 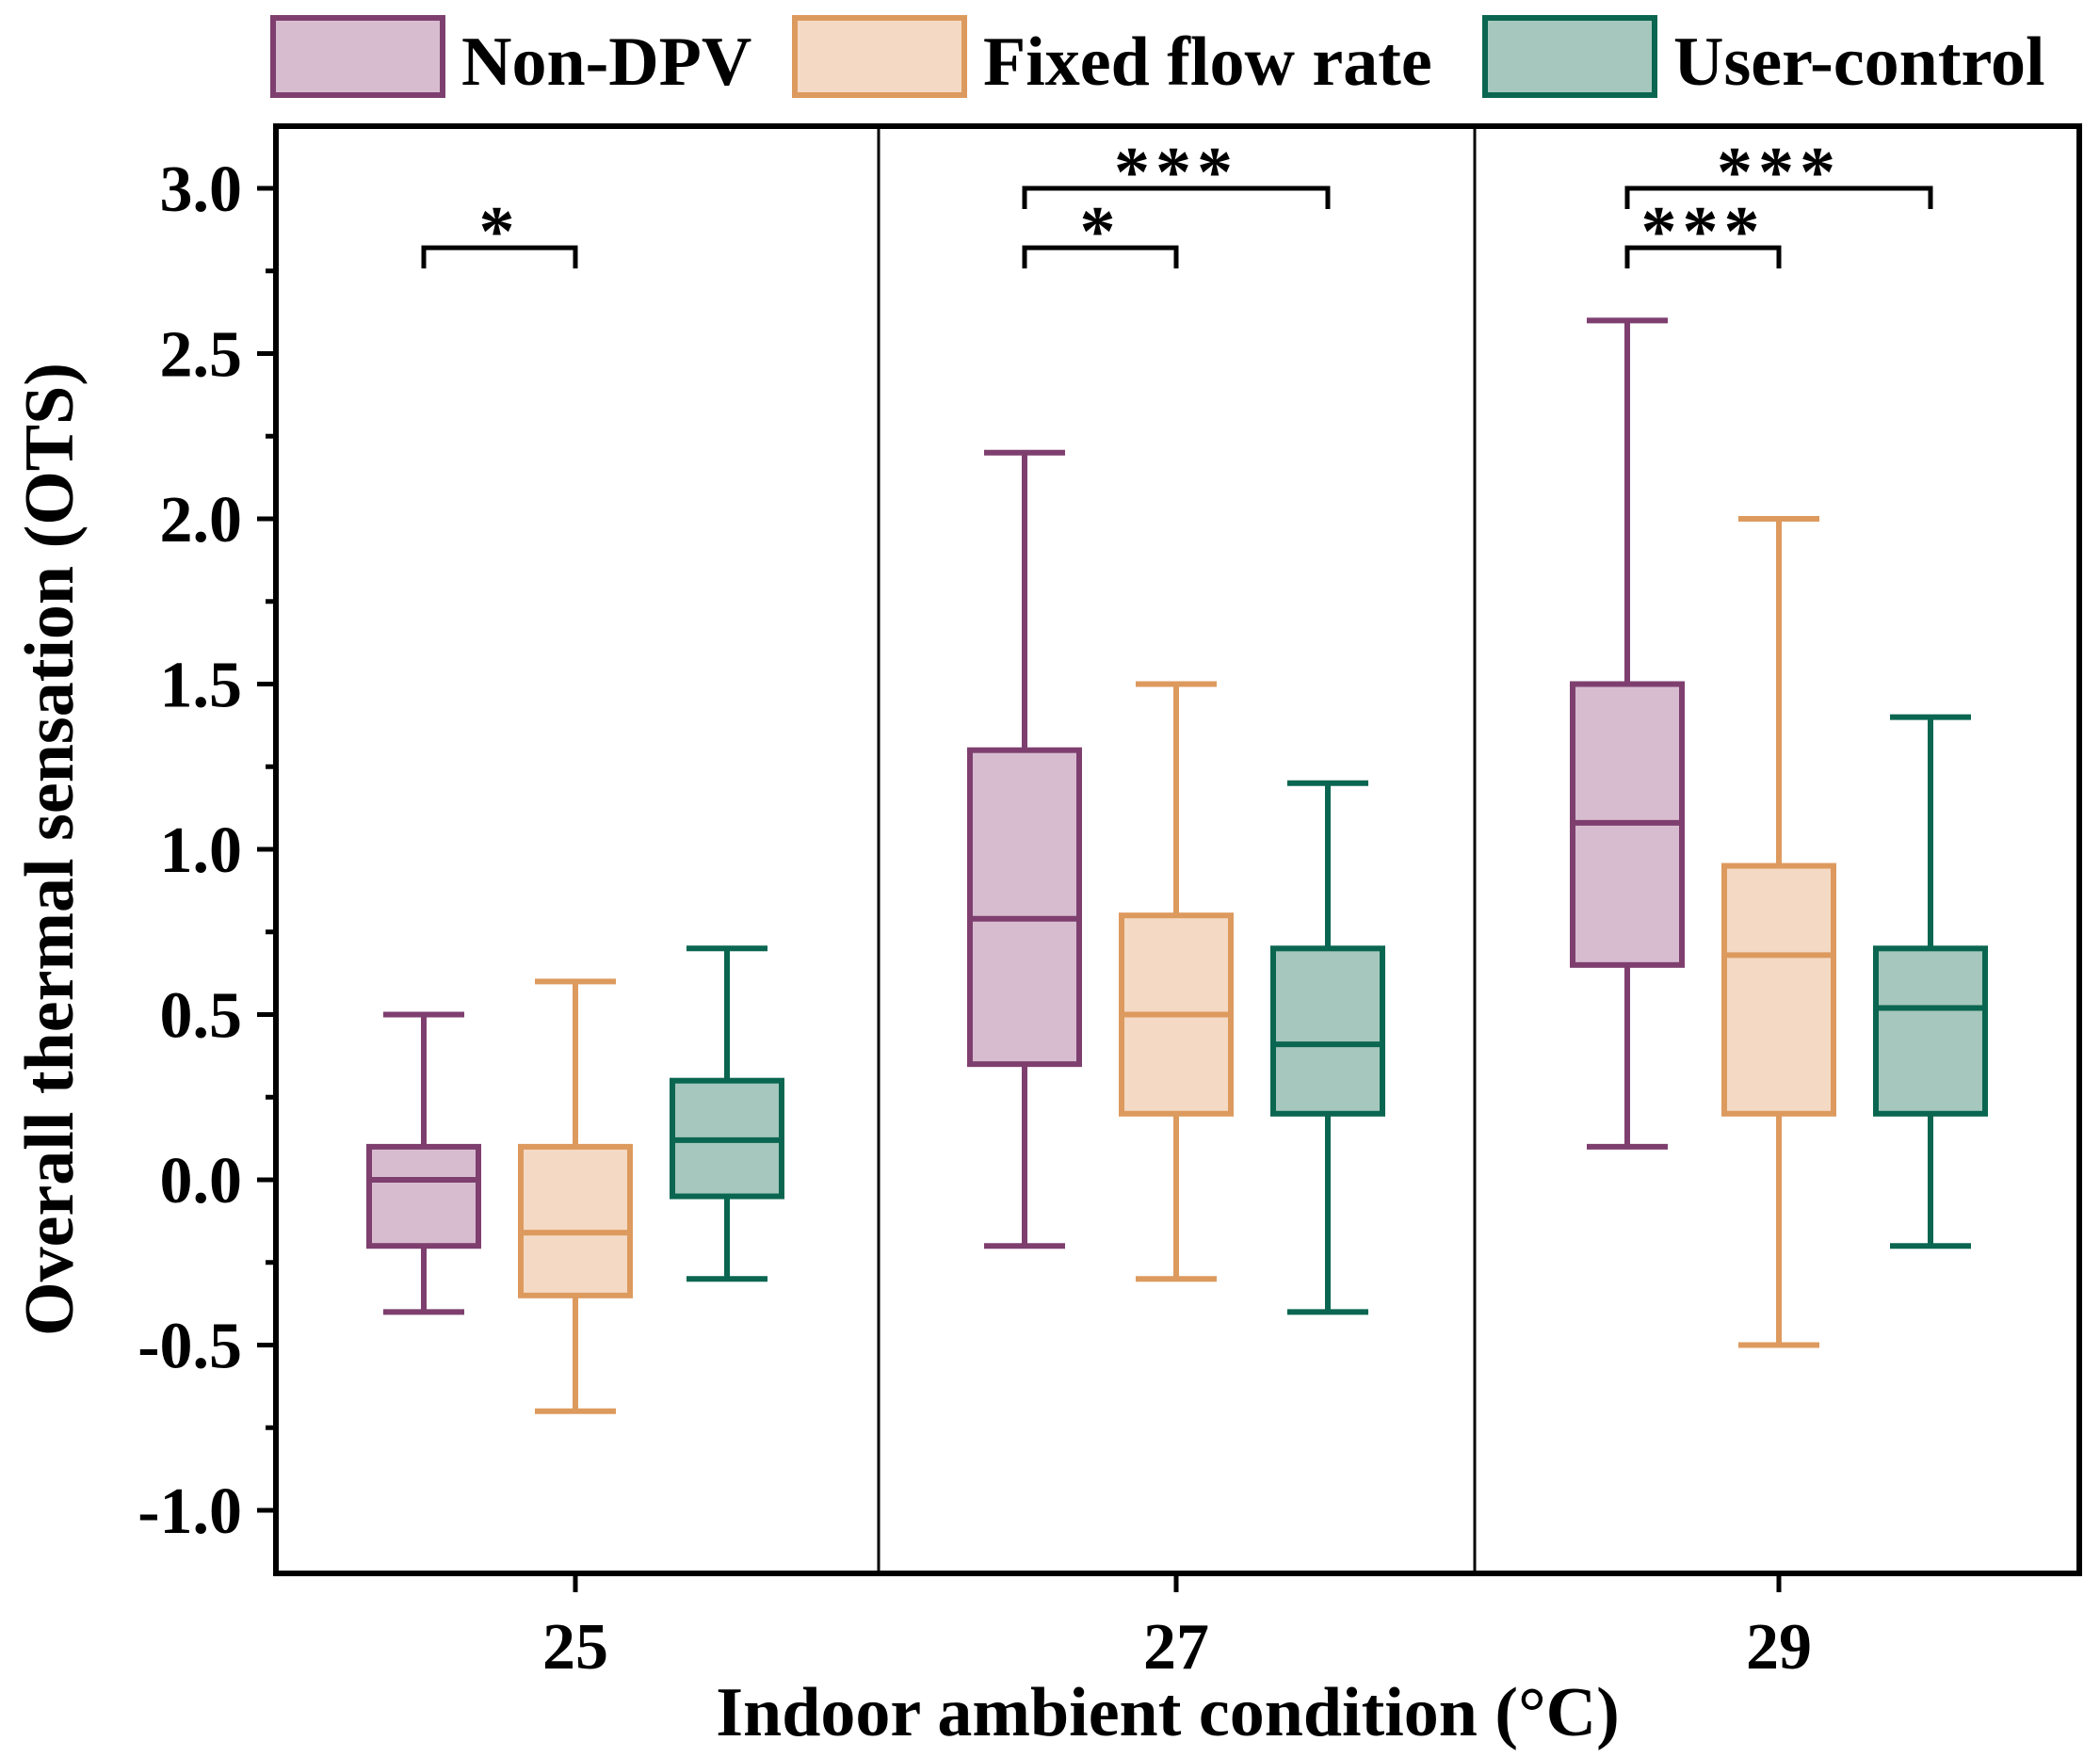 What do you see at coordinates (606, 62) in the screenshot?
I see `legend-label: Non-DPV` at bounding box center [606, 62].